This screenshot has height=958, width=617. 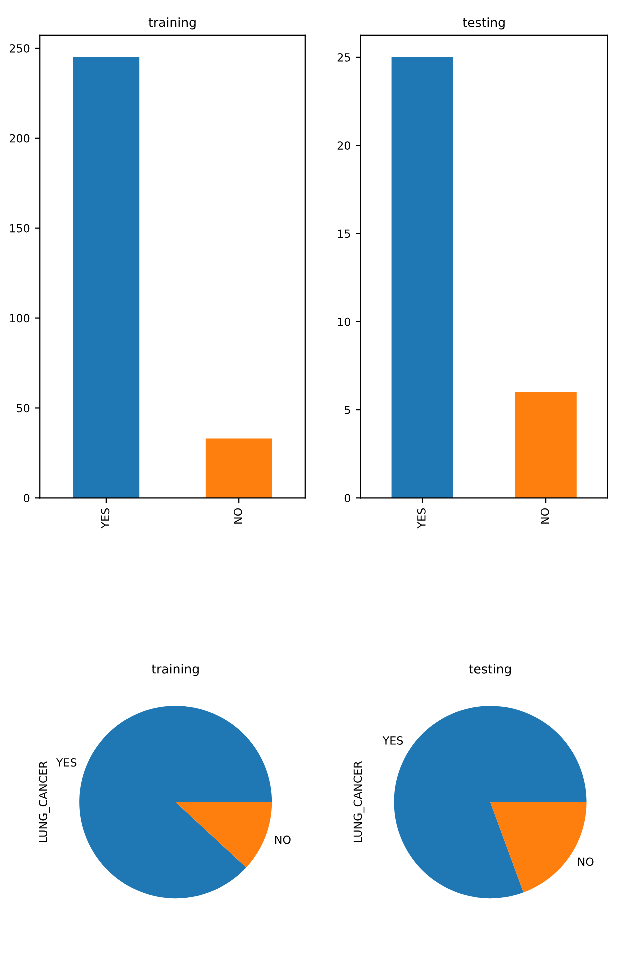 I want to click on y-tick-label: 15, so click(x=344, y=234).